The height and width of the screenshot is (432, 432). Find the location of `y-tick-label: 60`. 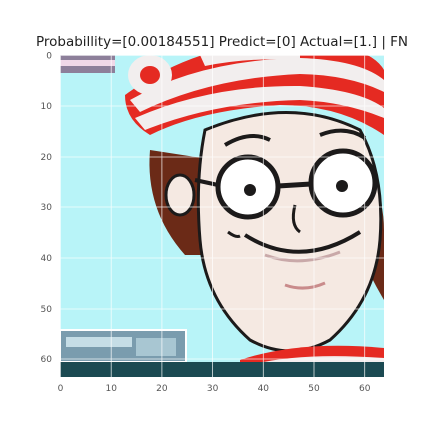

y-tick-label: 60 is located at coordinates (47, 360).